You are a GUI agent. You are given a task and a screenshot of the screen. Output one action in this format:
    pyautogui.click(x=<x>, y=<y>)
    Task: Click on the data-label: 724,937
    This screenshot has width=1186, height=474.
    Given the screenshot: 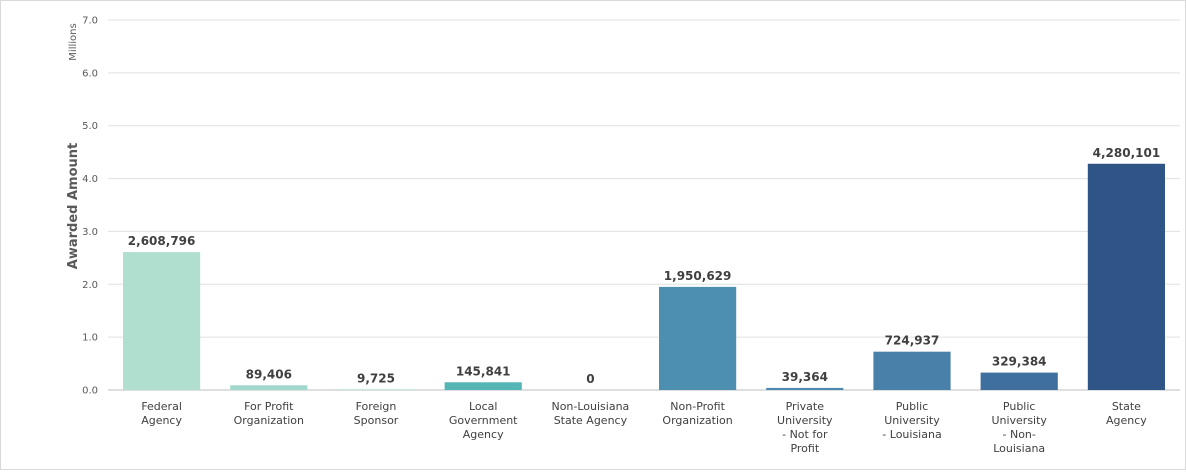 What is the action you would take?
    pyautogui.click(x=912, y=341)
    